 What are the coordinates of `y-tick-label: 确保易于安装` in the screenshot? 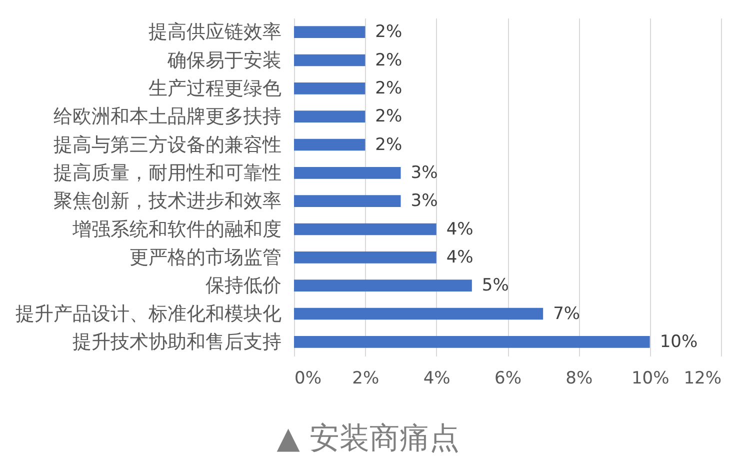 It's located at (224, 60).